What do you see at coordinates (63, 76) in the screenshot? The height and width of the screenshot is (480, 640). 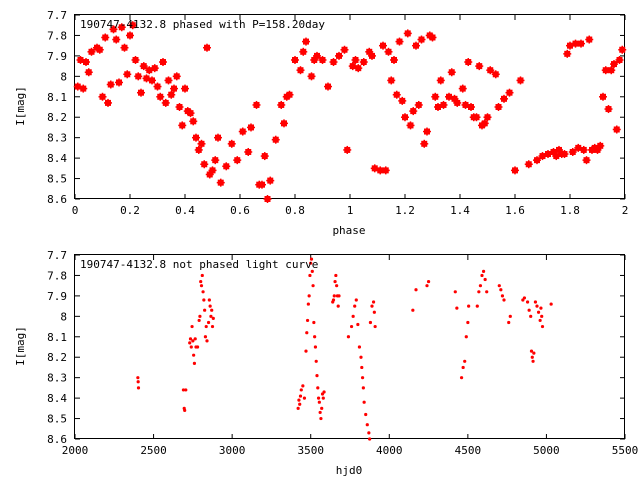 I see `phased-y-tick-label: 8` at bounding box center [63, 76].